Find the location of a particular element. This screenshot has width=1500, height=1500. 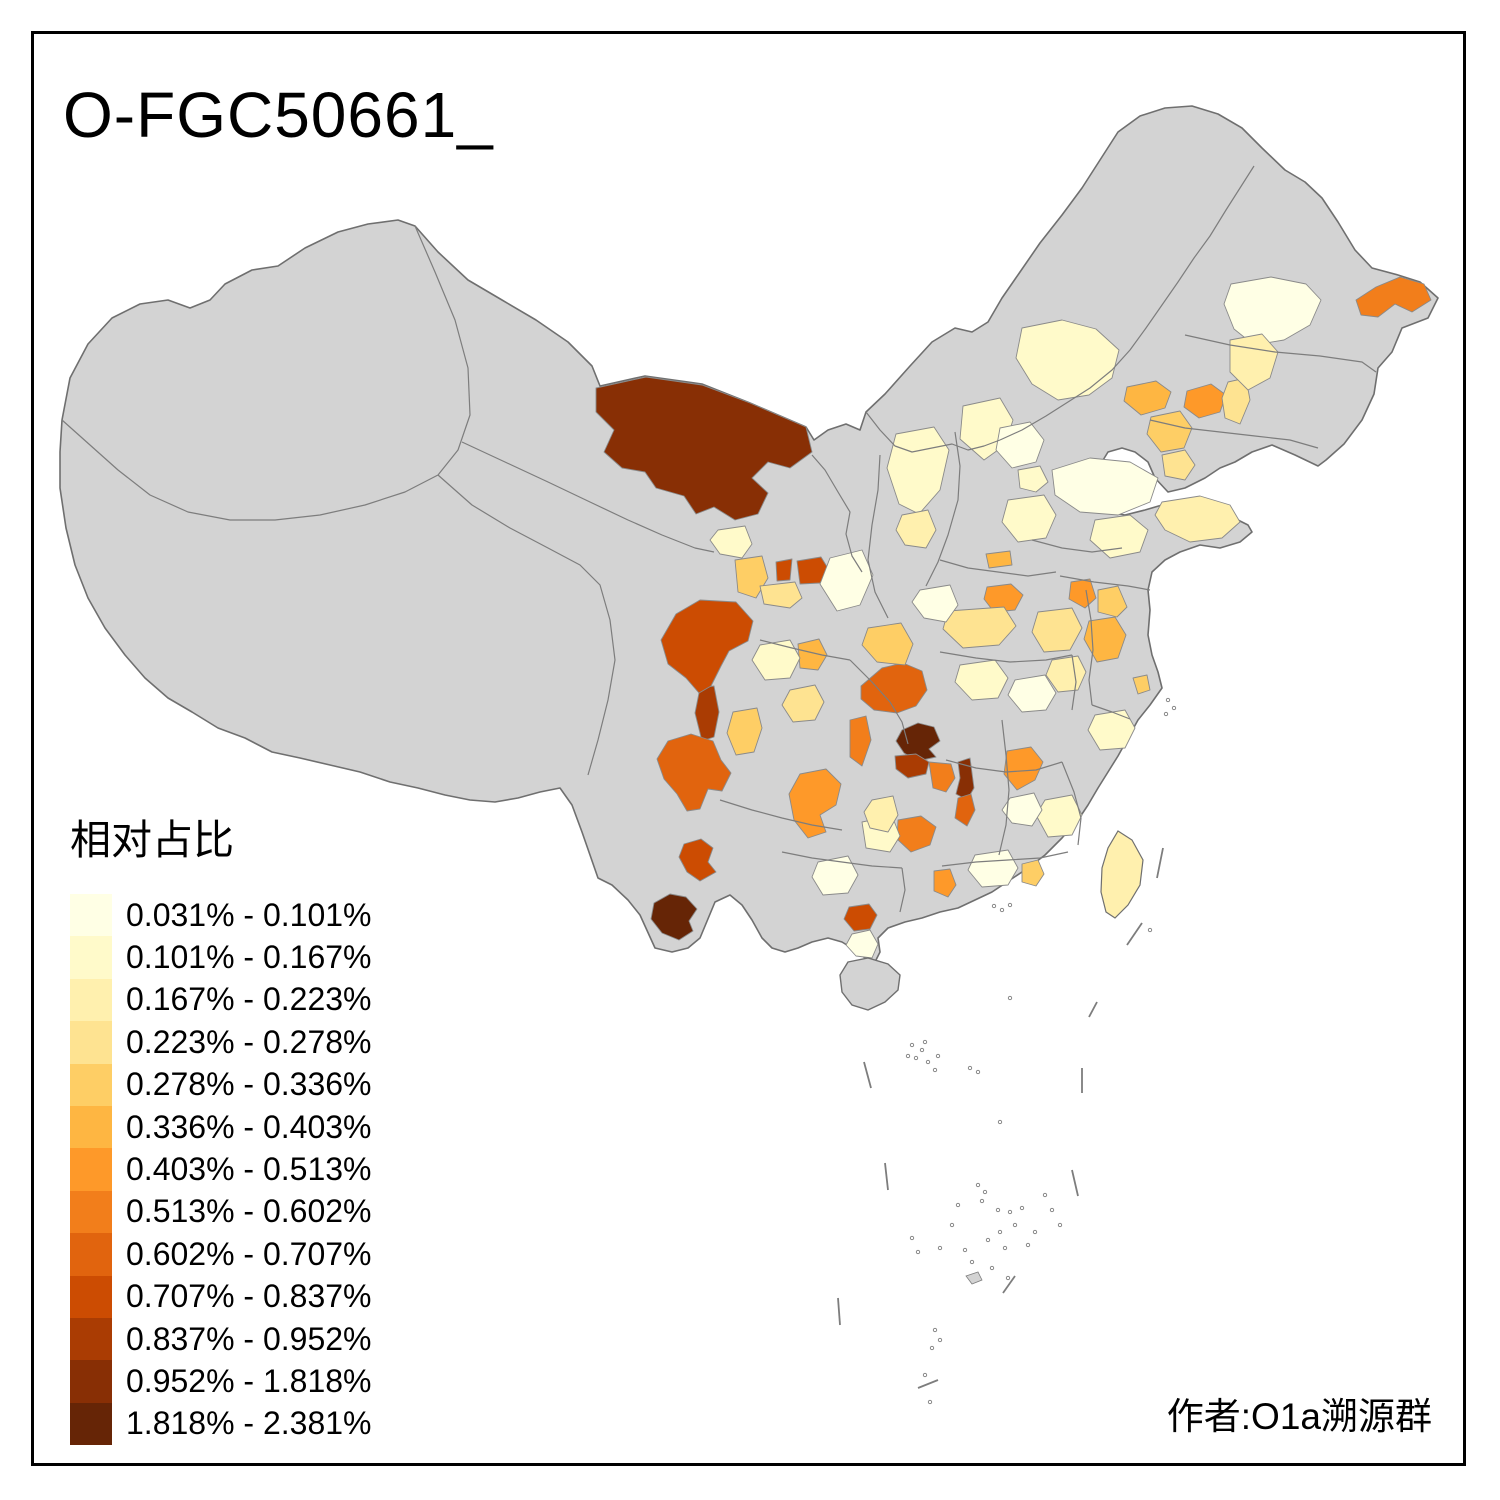

map-region-ningxia-west is located at coordinates (784, 570).